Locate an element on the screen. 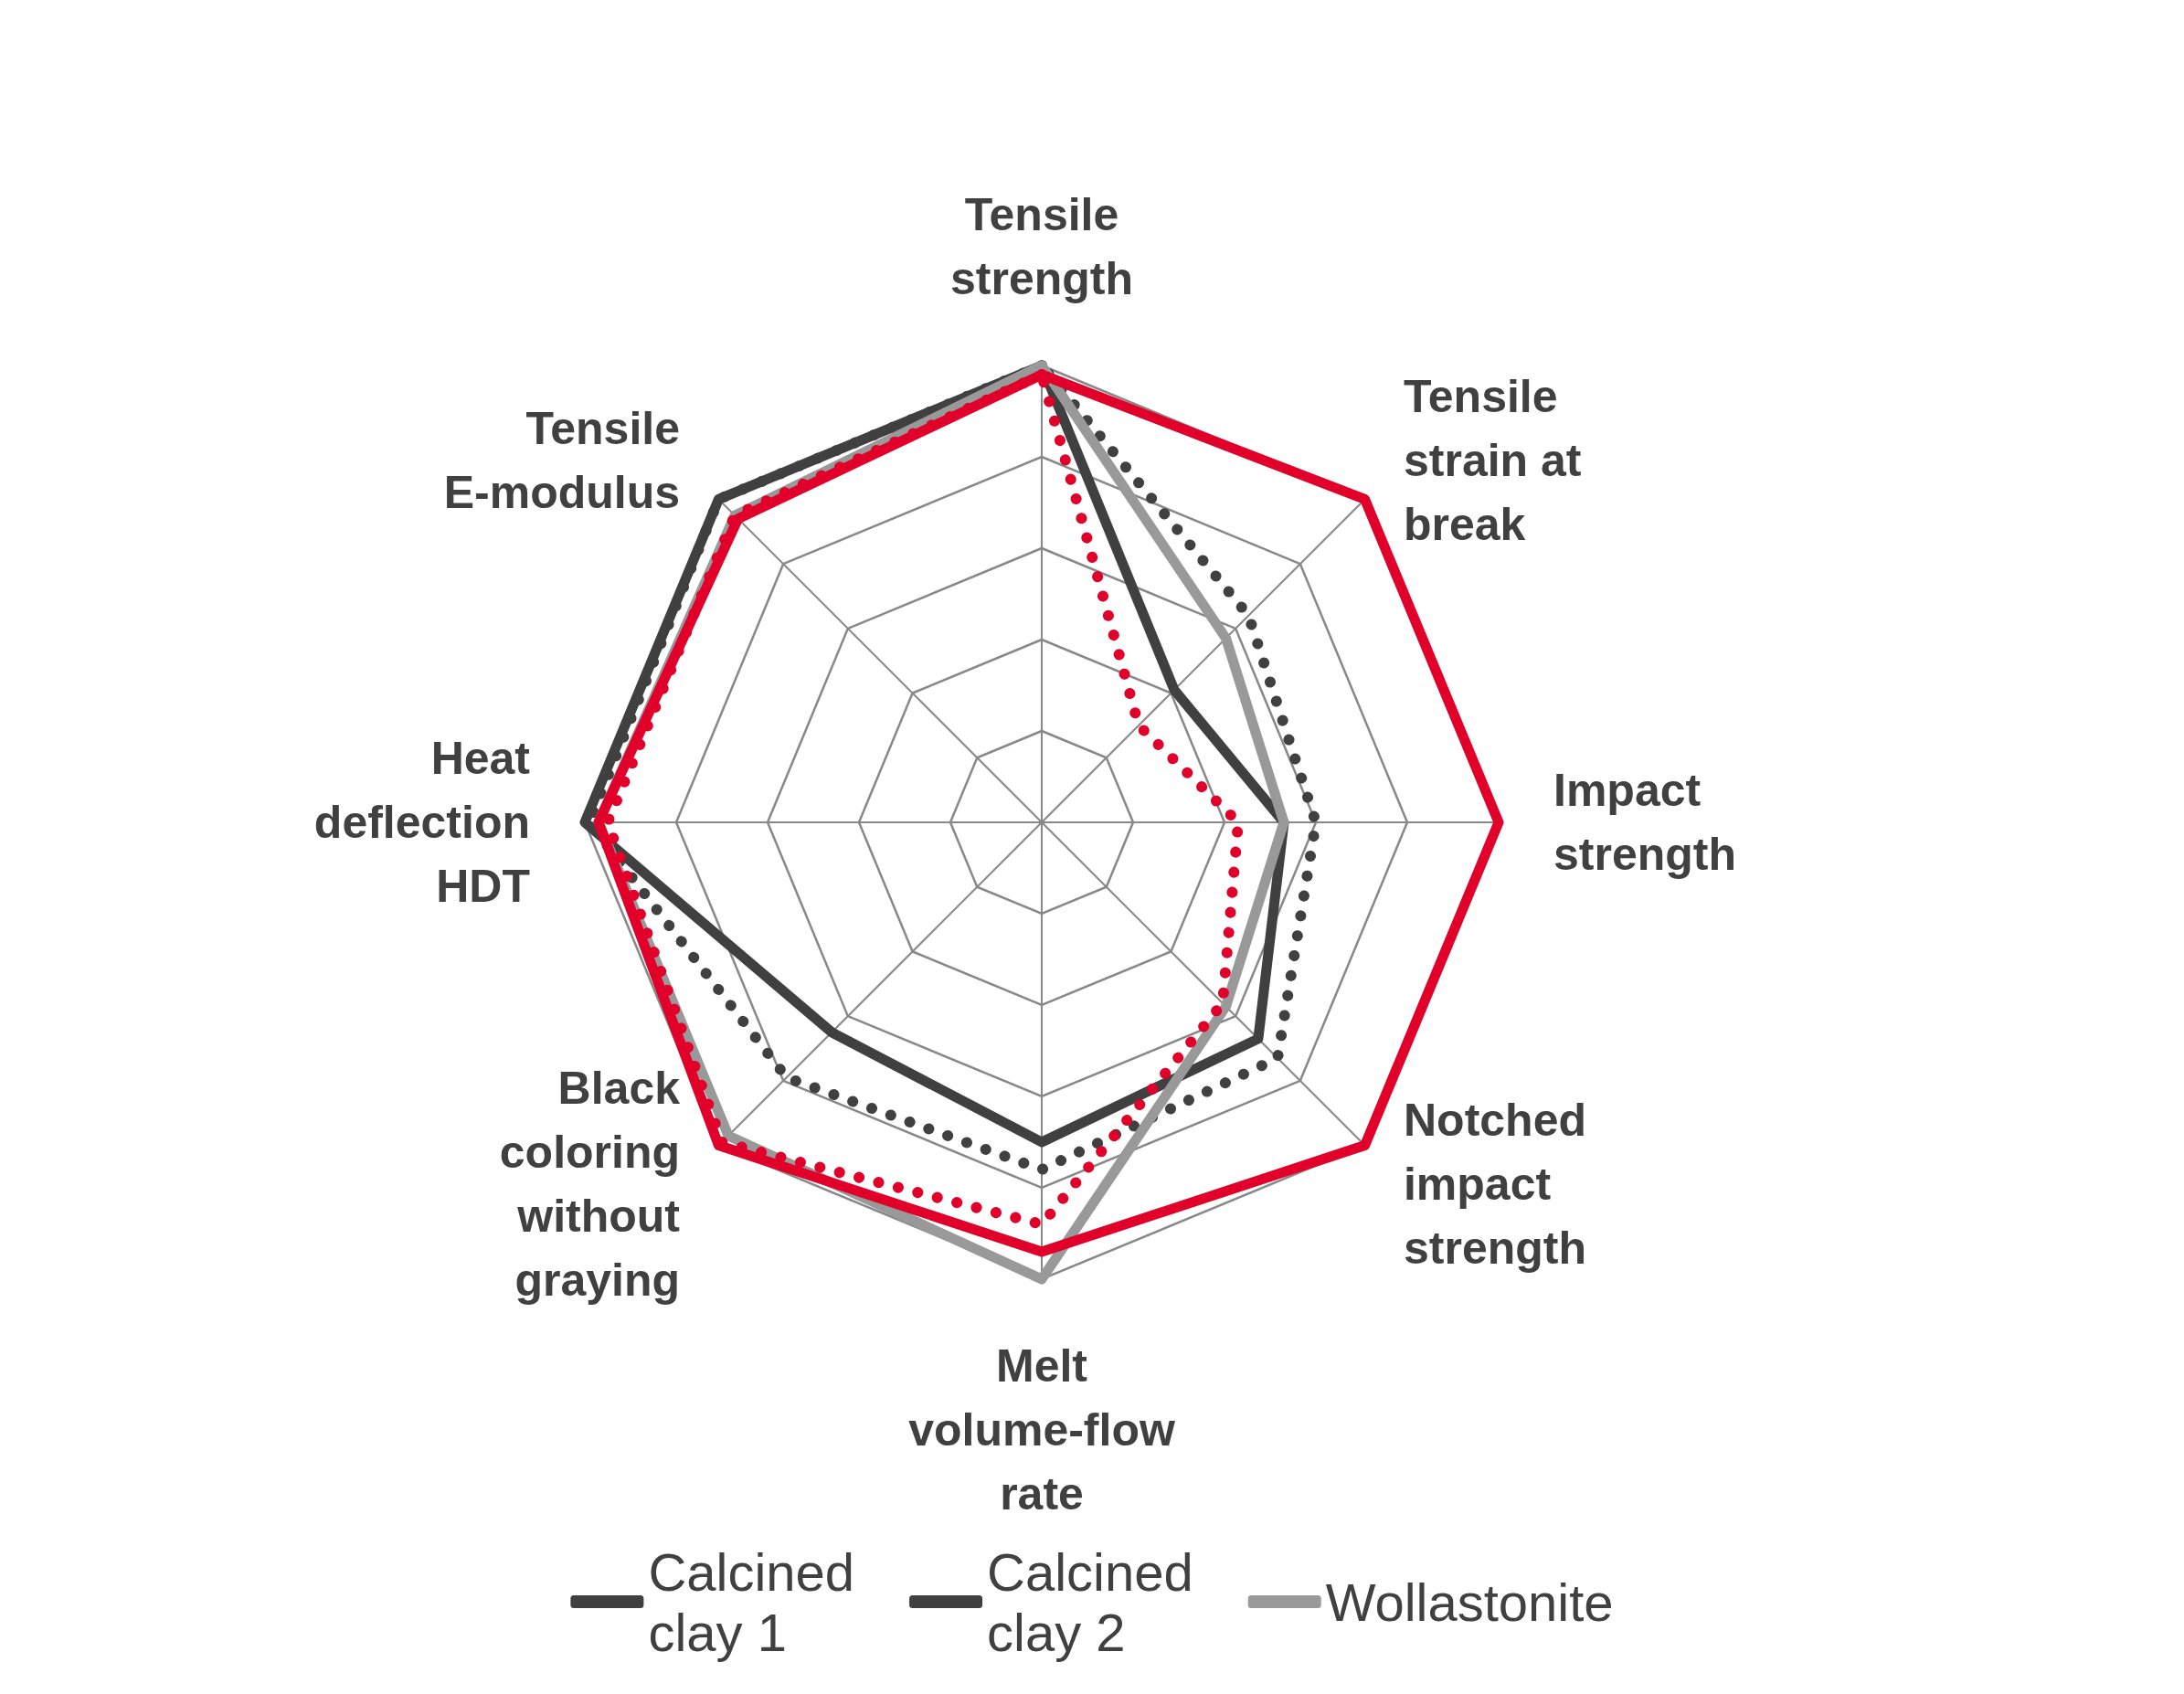  legend-label: Calcined clay 2 is located at coordinates (1090, 1601).